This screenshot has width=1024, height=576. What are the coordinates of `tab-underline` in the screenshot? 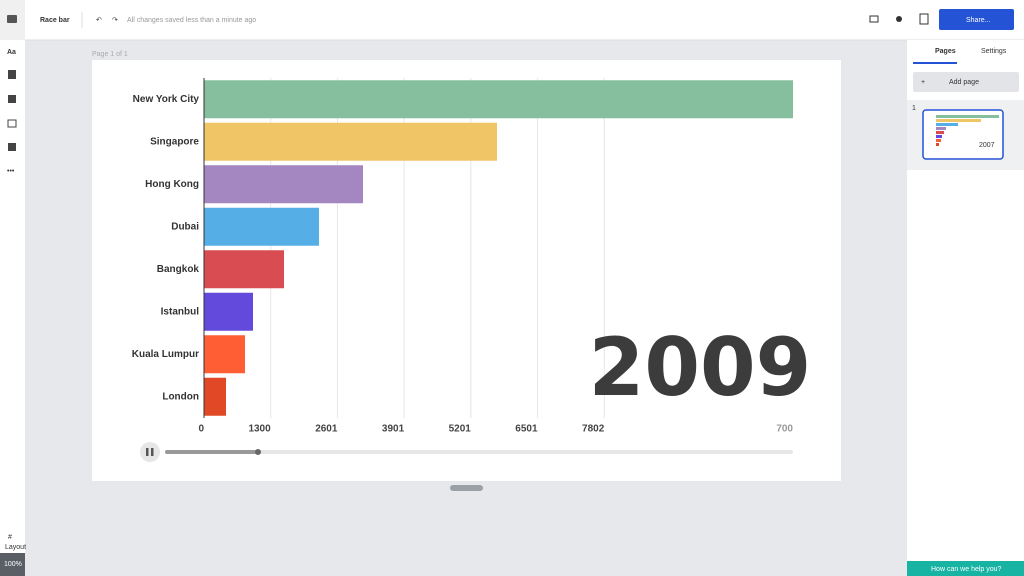 It's located at (935, 63).